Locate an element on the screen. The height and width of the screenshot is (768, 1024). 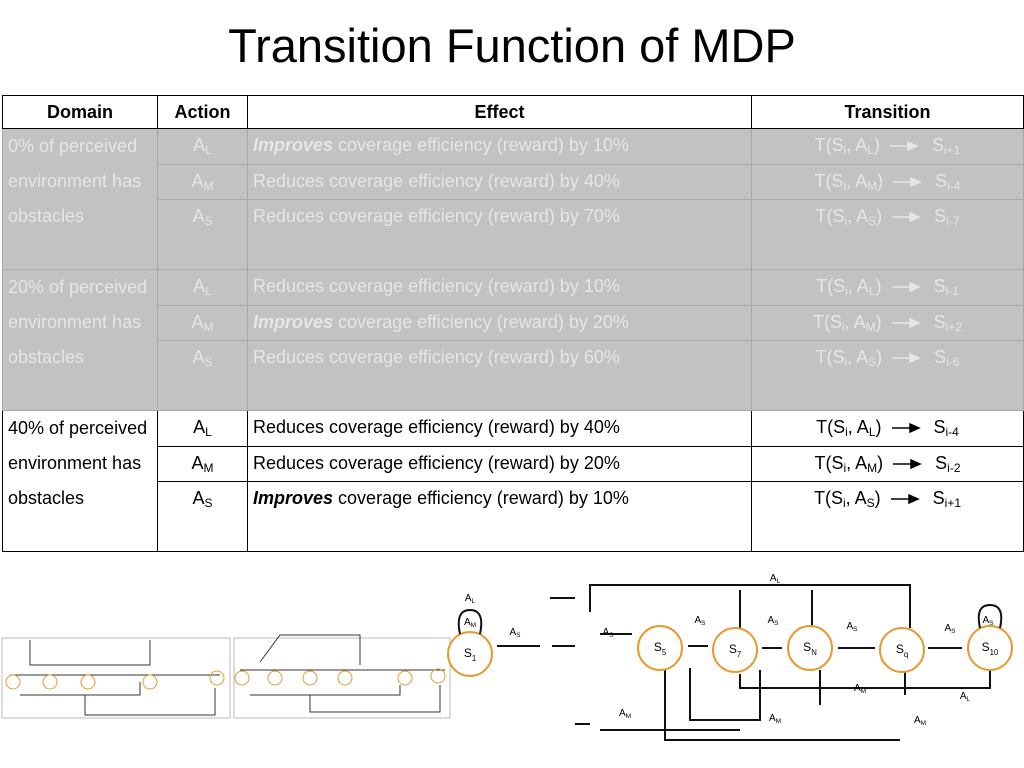
subscript: 10 is located at coordinates (994, 652).